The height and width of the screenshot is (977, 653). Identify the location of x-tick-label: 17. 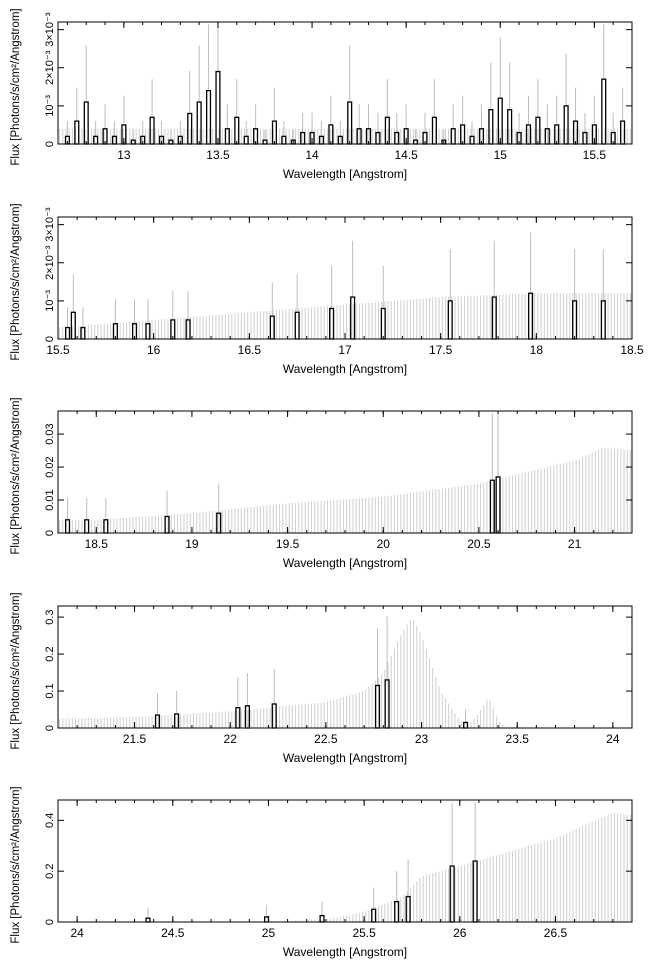
(345, 350).